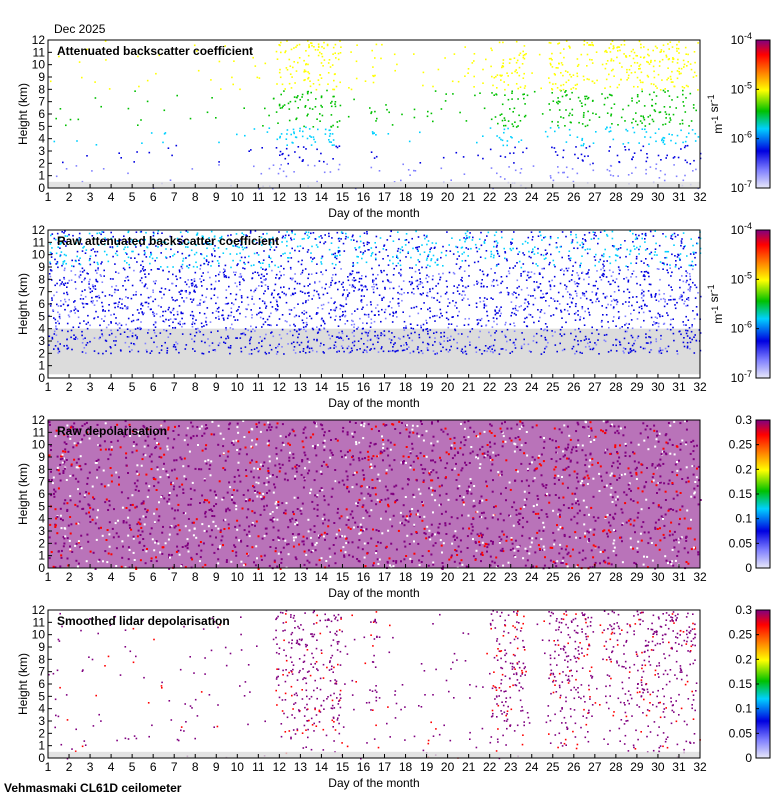  Describe the element at coordinates (763, 304) in the screenshot. I see `colorbar-gradient` at that location.